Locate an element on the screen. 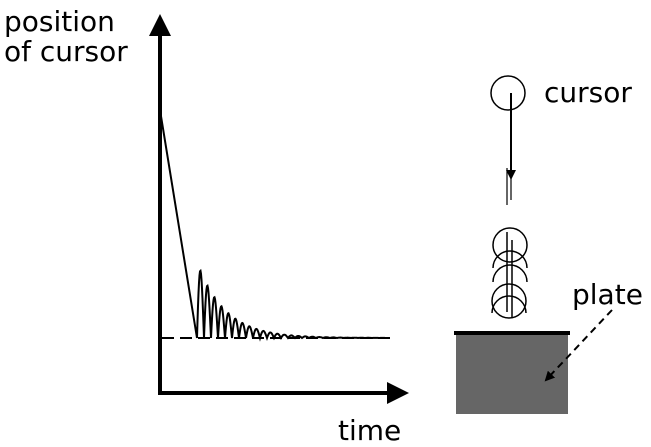 Image resolution: width=651 pixels, height=447 pixels. plate-pointer is located at coordinates (578, 345).